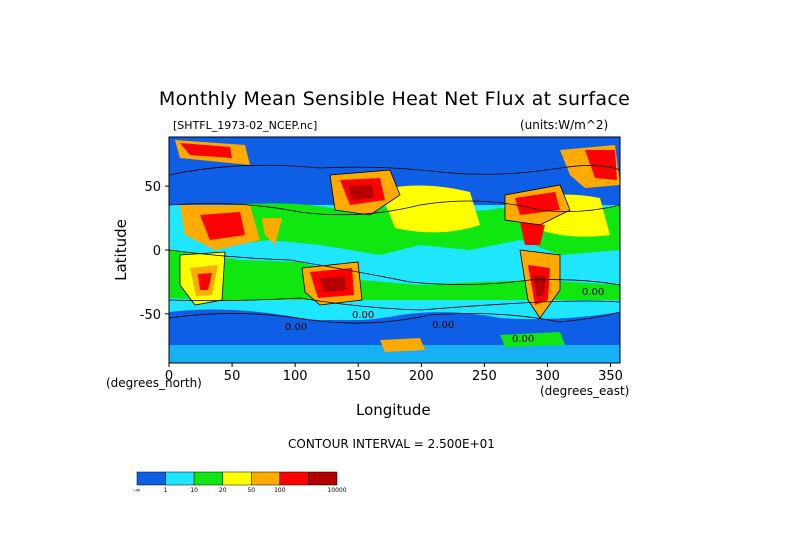  Describe the element at coordinates (245, 125) in the screenshot. I see `file-label: [SHTFL_1973-02_NCEP.nc]` at that location.